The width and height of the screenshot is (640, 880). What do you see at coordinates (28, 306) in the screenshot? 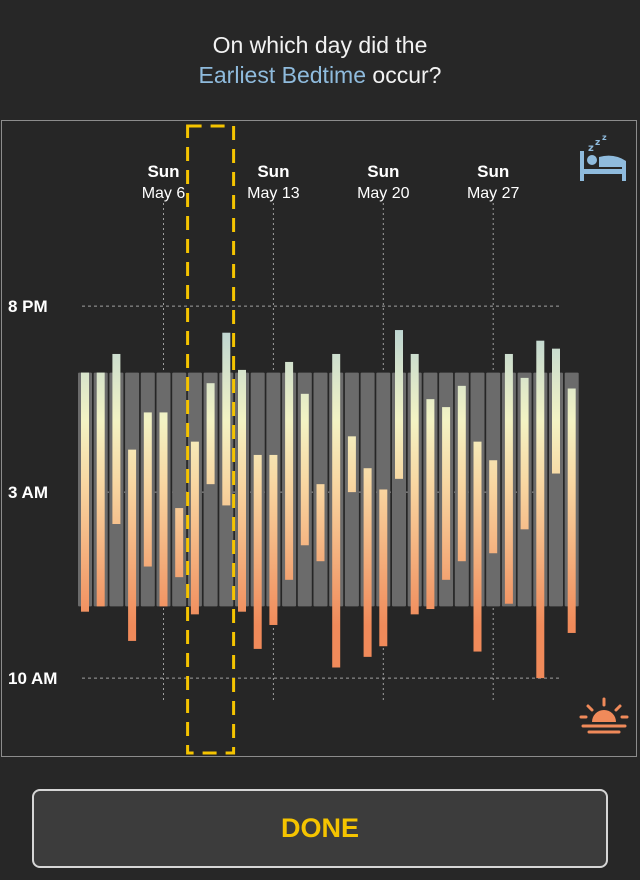
I see `y-tick-label: 8 PM` at bounding box center [28, 306].